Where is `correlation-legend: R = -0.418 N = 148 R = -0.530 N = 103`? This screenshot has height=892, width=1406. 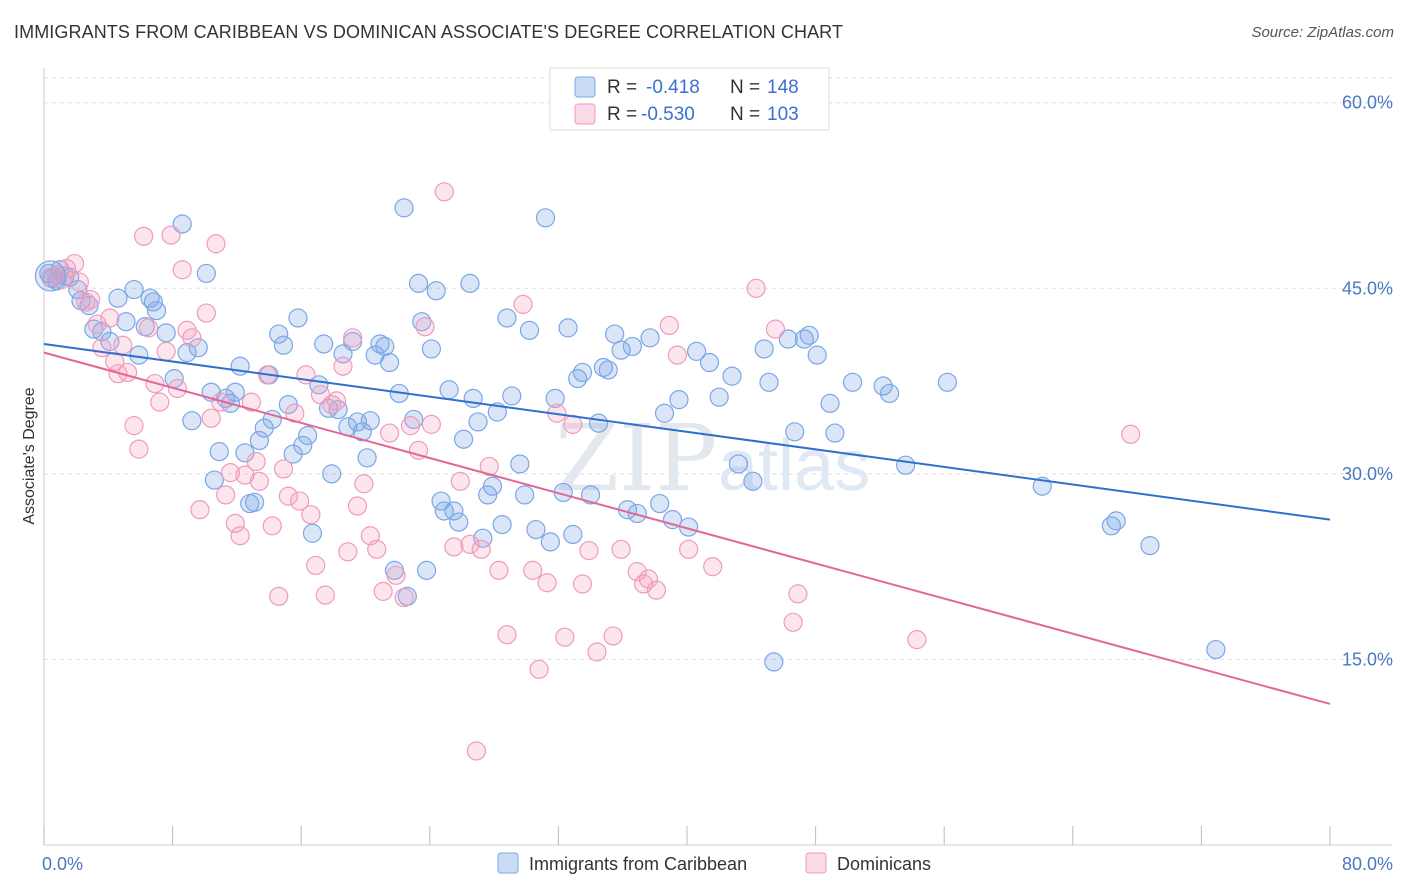 correlation-legend: R = -0.418 N = 148 R = -0.530 N = 103 is located at coordinates (689, 99).